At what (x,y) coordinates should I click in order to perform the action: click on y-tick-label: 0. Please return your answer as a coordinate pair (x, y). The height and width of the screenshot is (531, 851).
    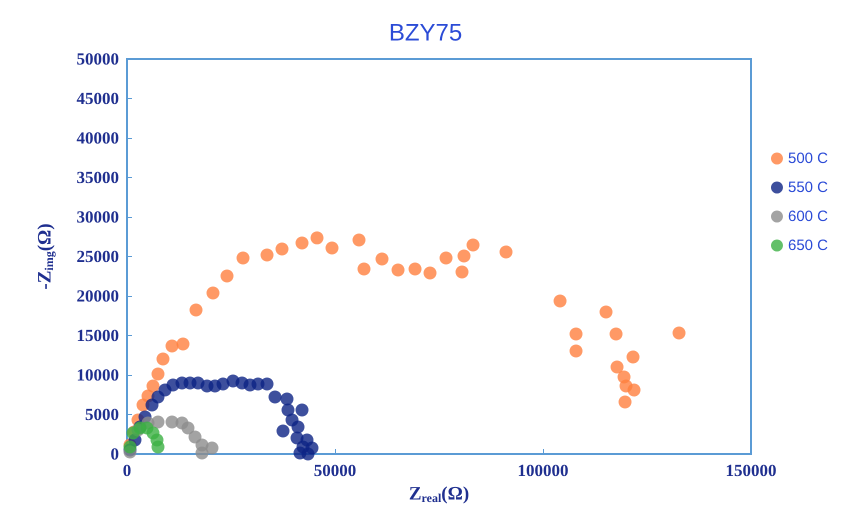
    Looking at the image, I should click on (114, 454).